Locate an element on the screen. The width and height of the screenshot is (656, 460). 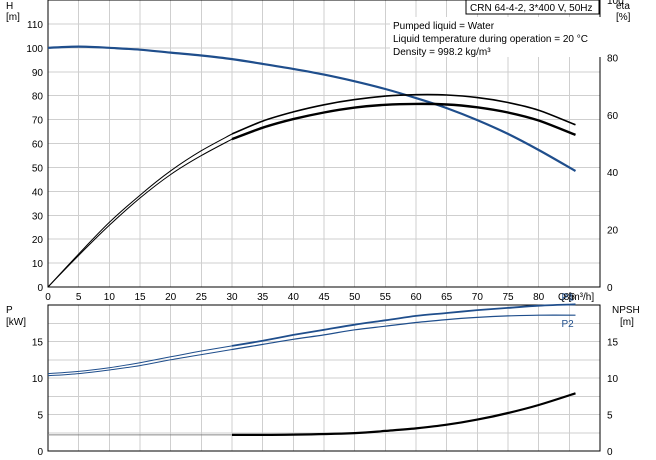
x-tick-label: 60 is located at coordinates (416, 297).